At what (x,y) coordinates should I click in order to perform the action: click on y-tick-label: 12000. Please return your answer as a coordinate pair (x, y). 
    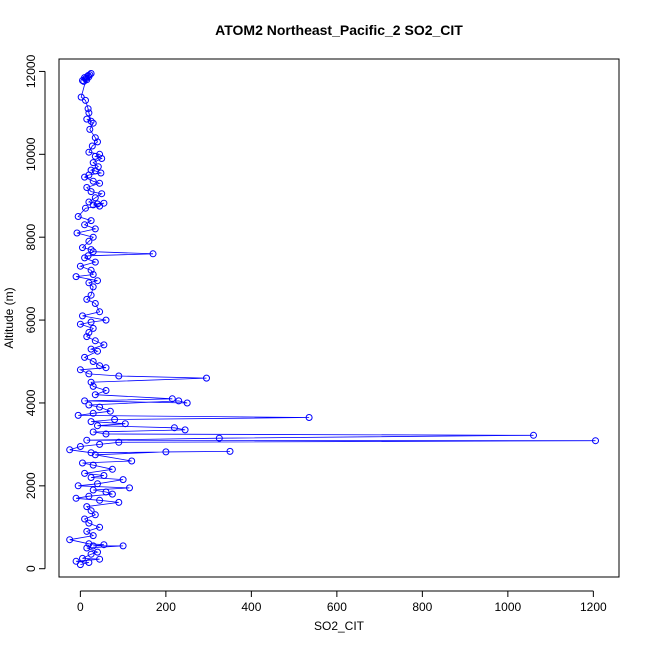
    Looking at the image, I should click on (31, 71).